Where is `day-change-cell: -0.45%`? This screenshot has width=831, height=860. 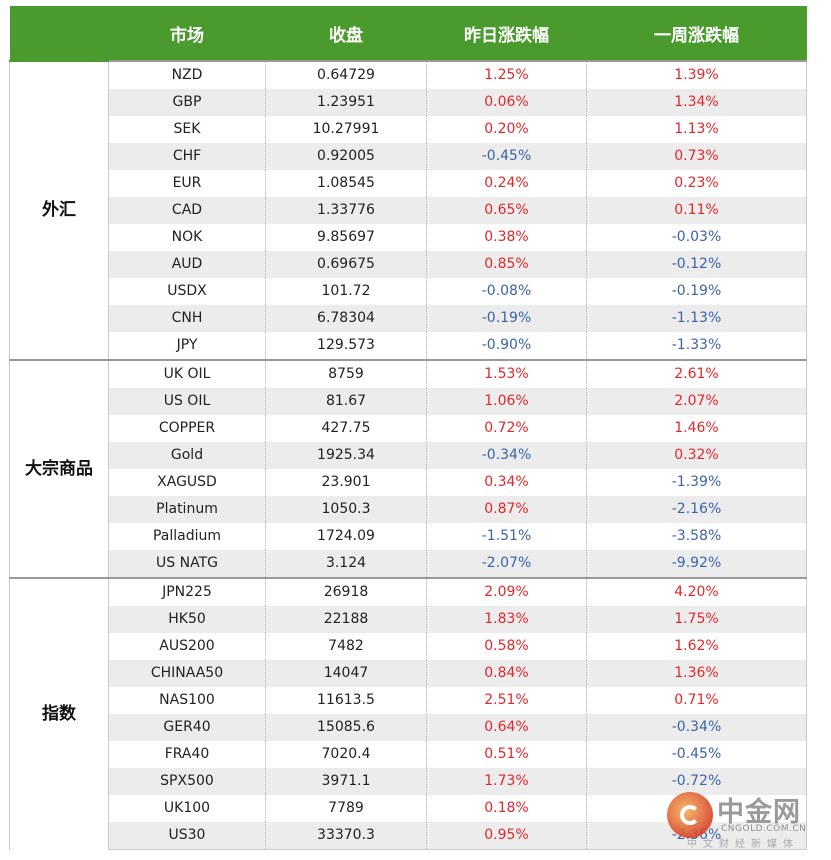
day-change-cell: -0.45% is located at coordinates (506, 156).